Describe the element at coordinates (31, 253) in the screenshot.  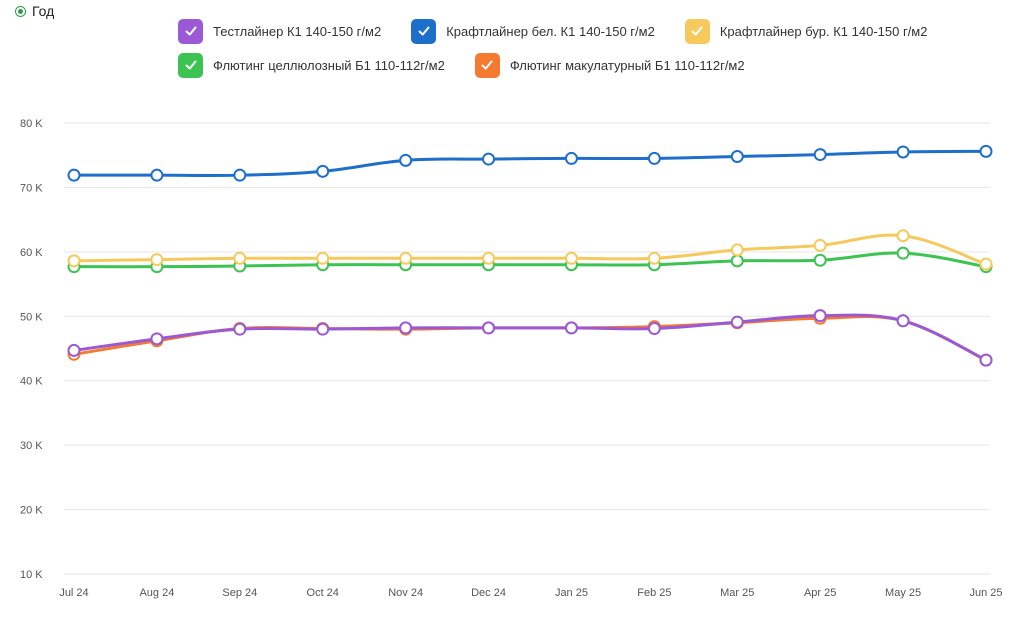
I see `y-tick-label: 60 K` at that location.